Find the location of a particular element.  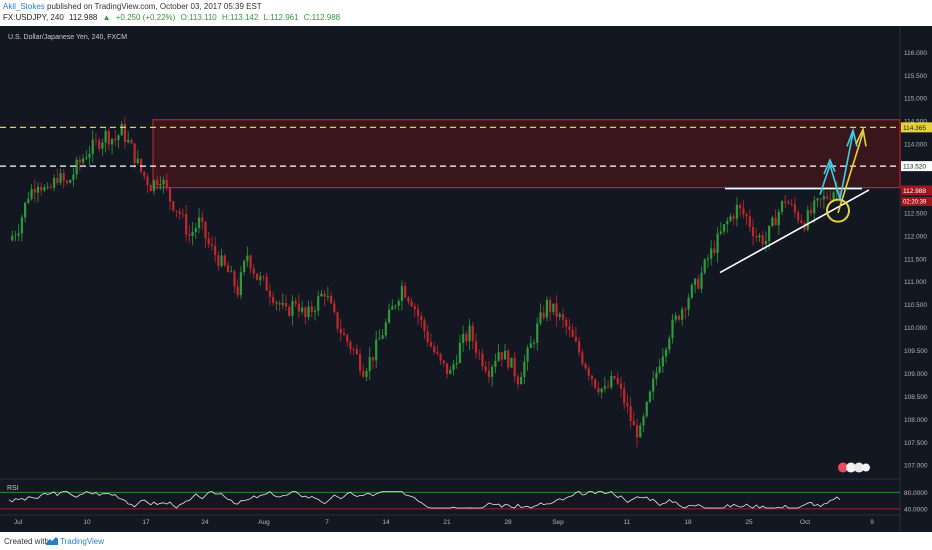

chart-title: U.S. Dollar/Japanese Yen, 240, FXCM is located at coordinates (67, 37).